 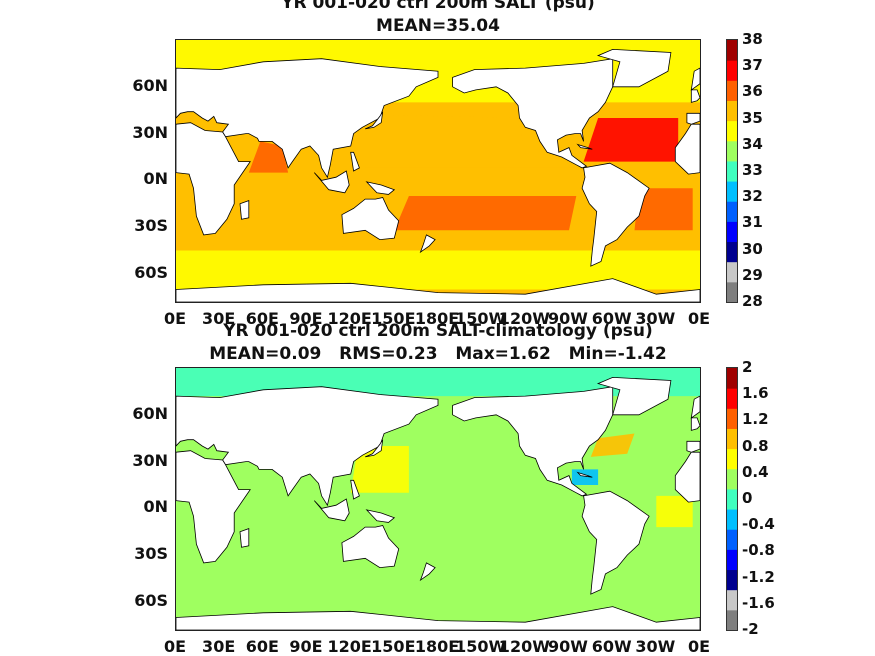 What do you see at coordinates (213, 507) in the screenshot?
I see `land-africa` at bounding box center [213, 507].